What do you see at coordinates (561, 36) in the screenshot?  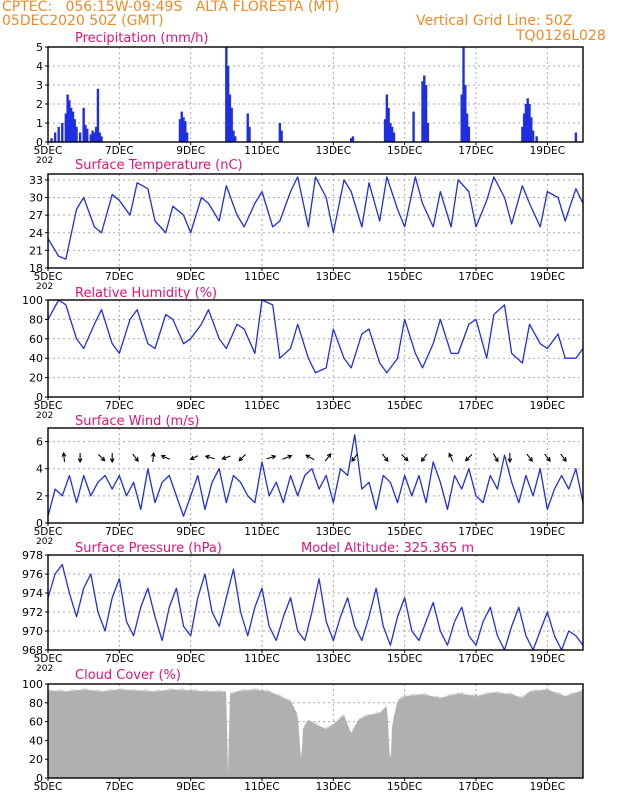 I see `header-model-id: TQ0126L028` at bounding box center [561, 36].